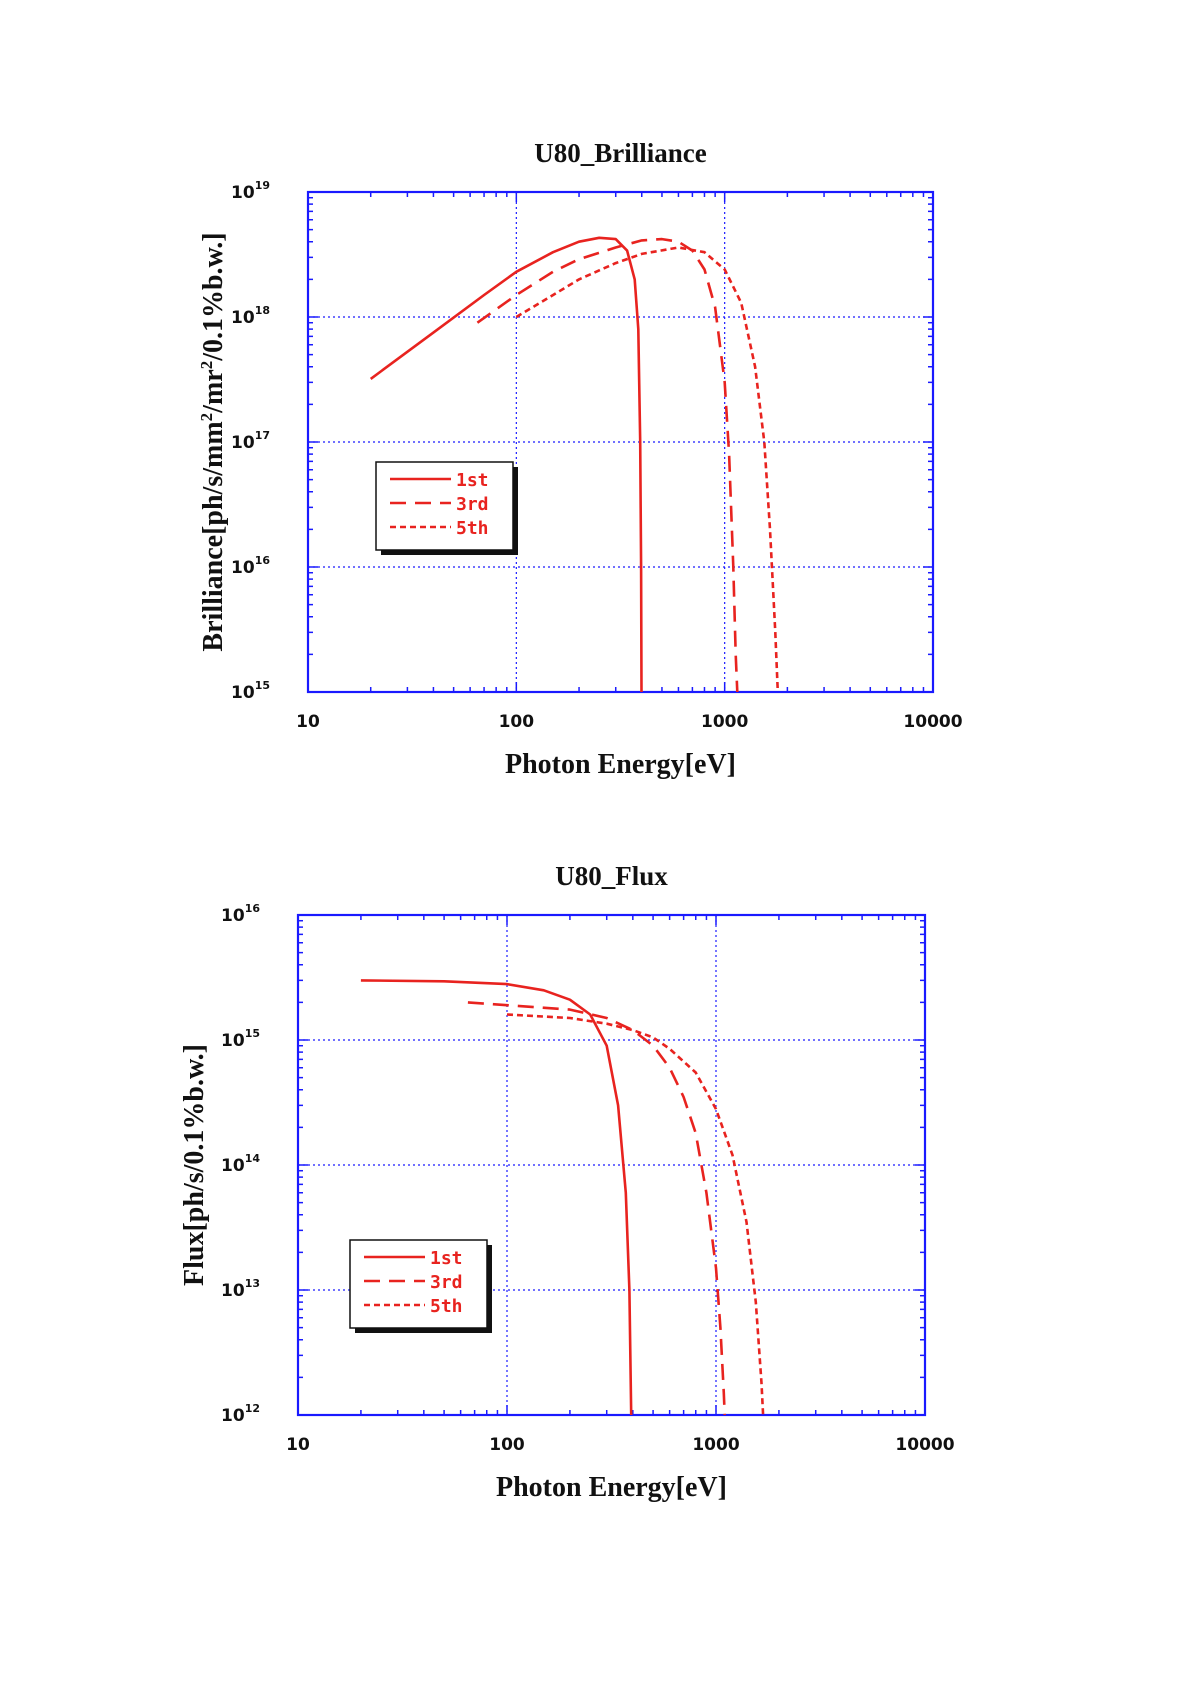 The height and width of the screenshot is (1683, 1190). Describe the element at coordinates (240, 1289) in the screenshot. I see `y-tick-label: 1013` at that location.